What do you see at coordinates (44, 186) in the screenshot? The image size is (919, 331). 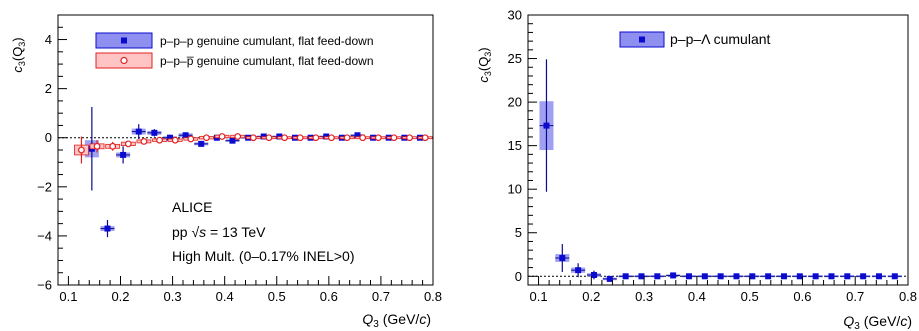 I see `left-y-tick-label: −2` at bounding box center [44, 186].